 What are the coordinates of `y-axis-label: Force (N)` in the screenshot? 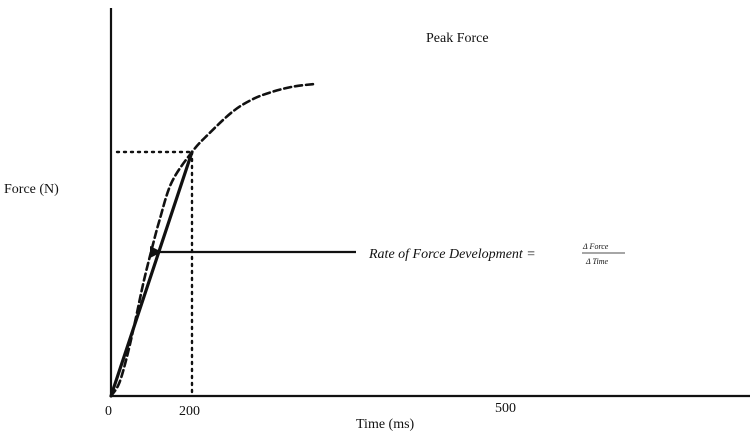 It's located at (31, 189).